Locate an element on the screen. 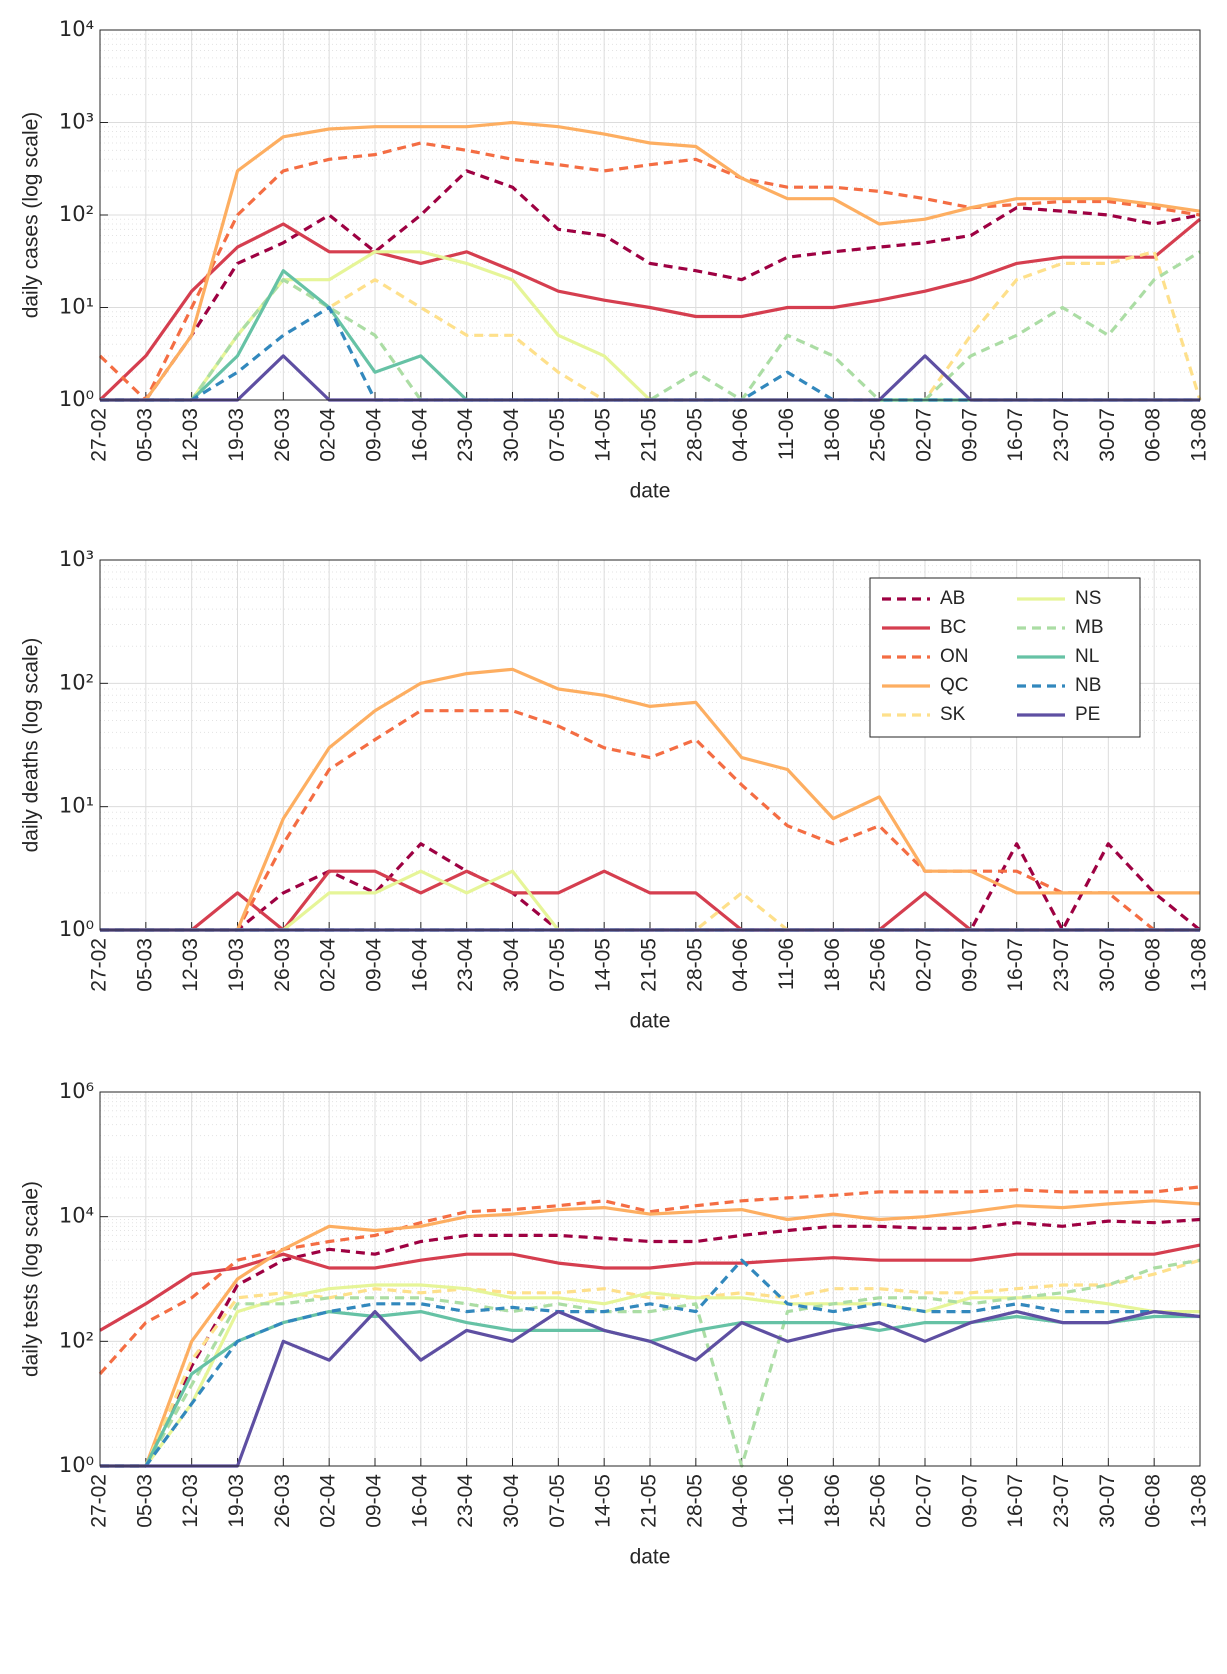  y-tick-label: 10¹ is located at coordinates (76, 307).